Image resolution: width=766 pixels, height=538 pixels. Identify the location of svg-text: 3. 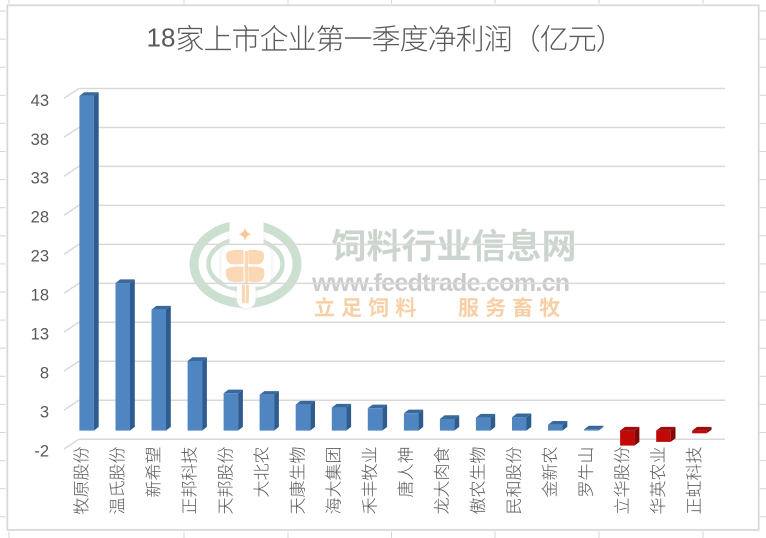
(44, 413).